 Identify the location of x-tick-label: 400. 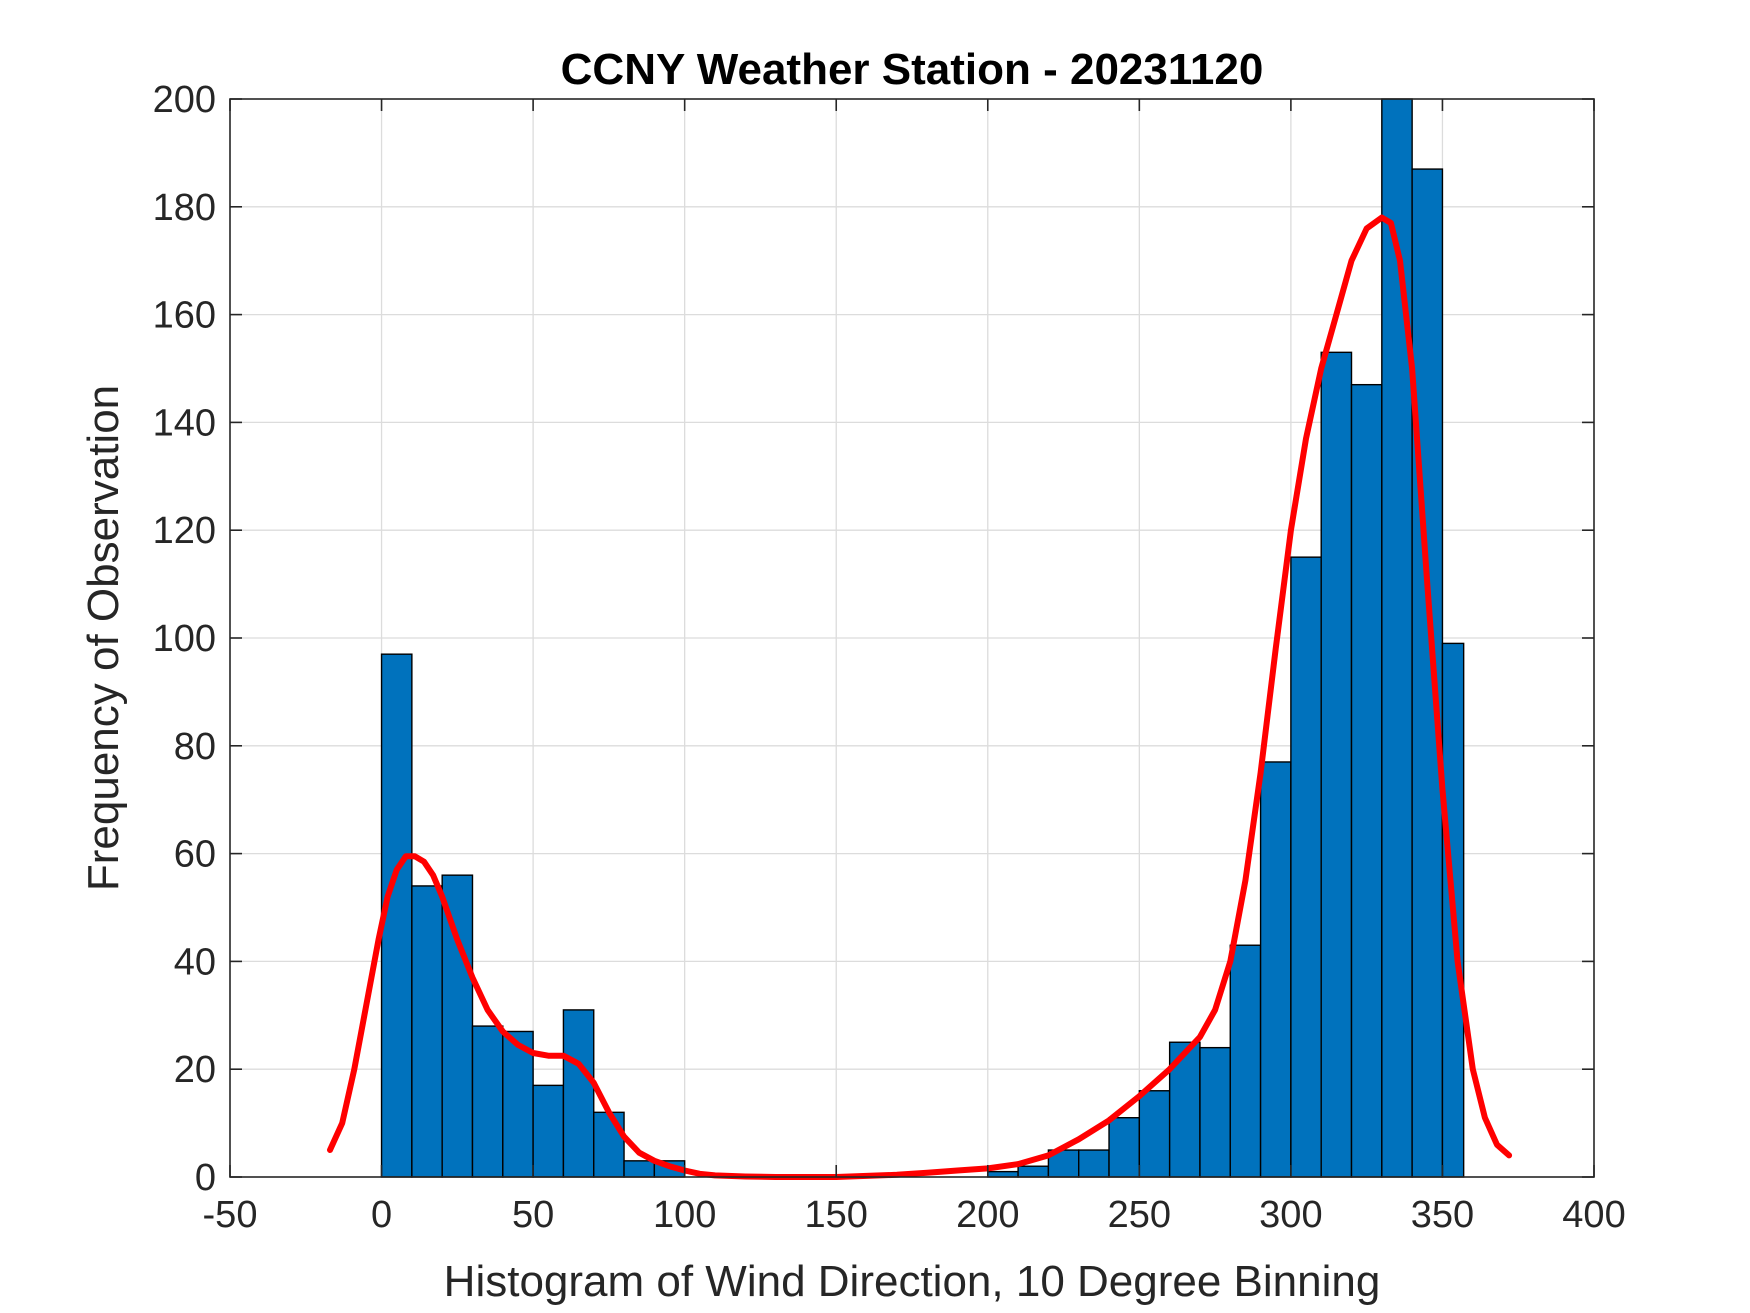
(1593, 1215).